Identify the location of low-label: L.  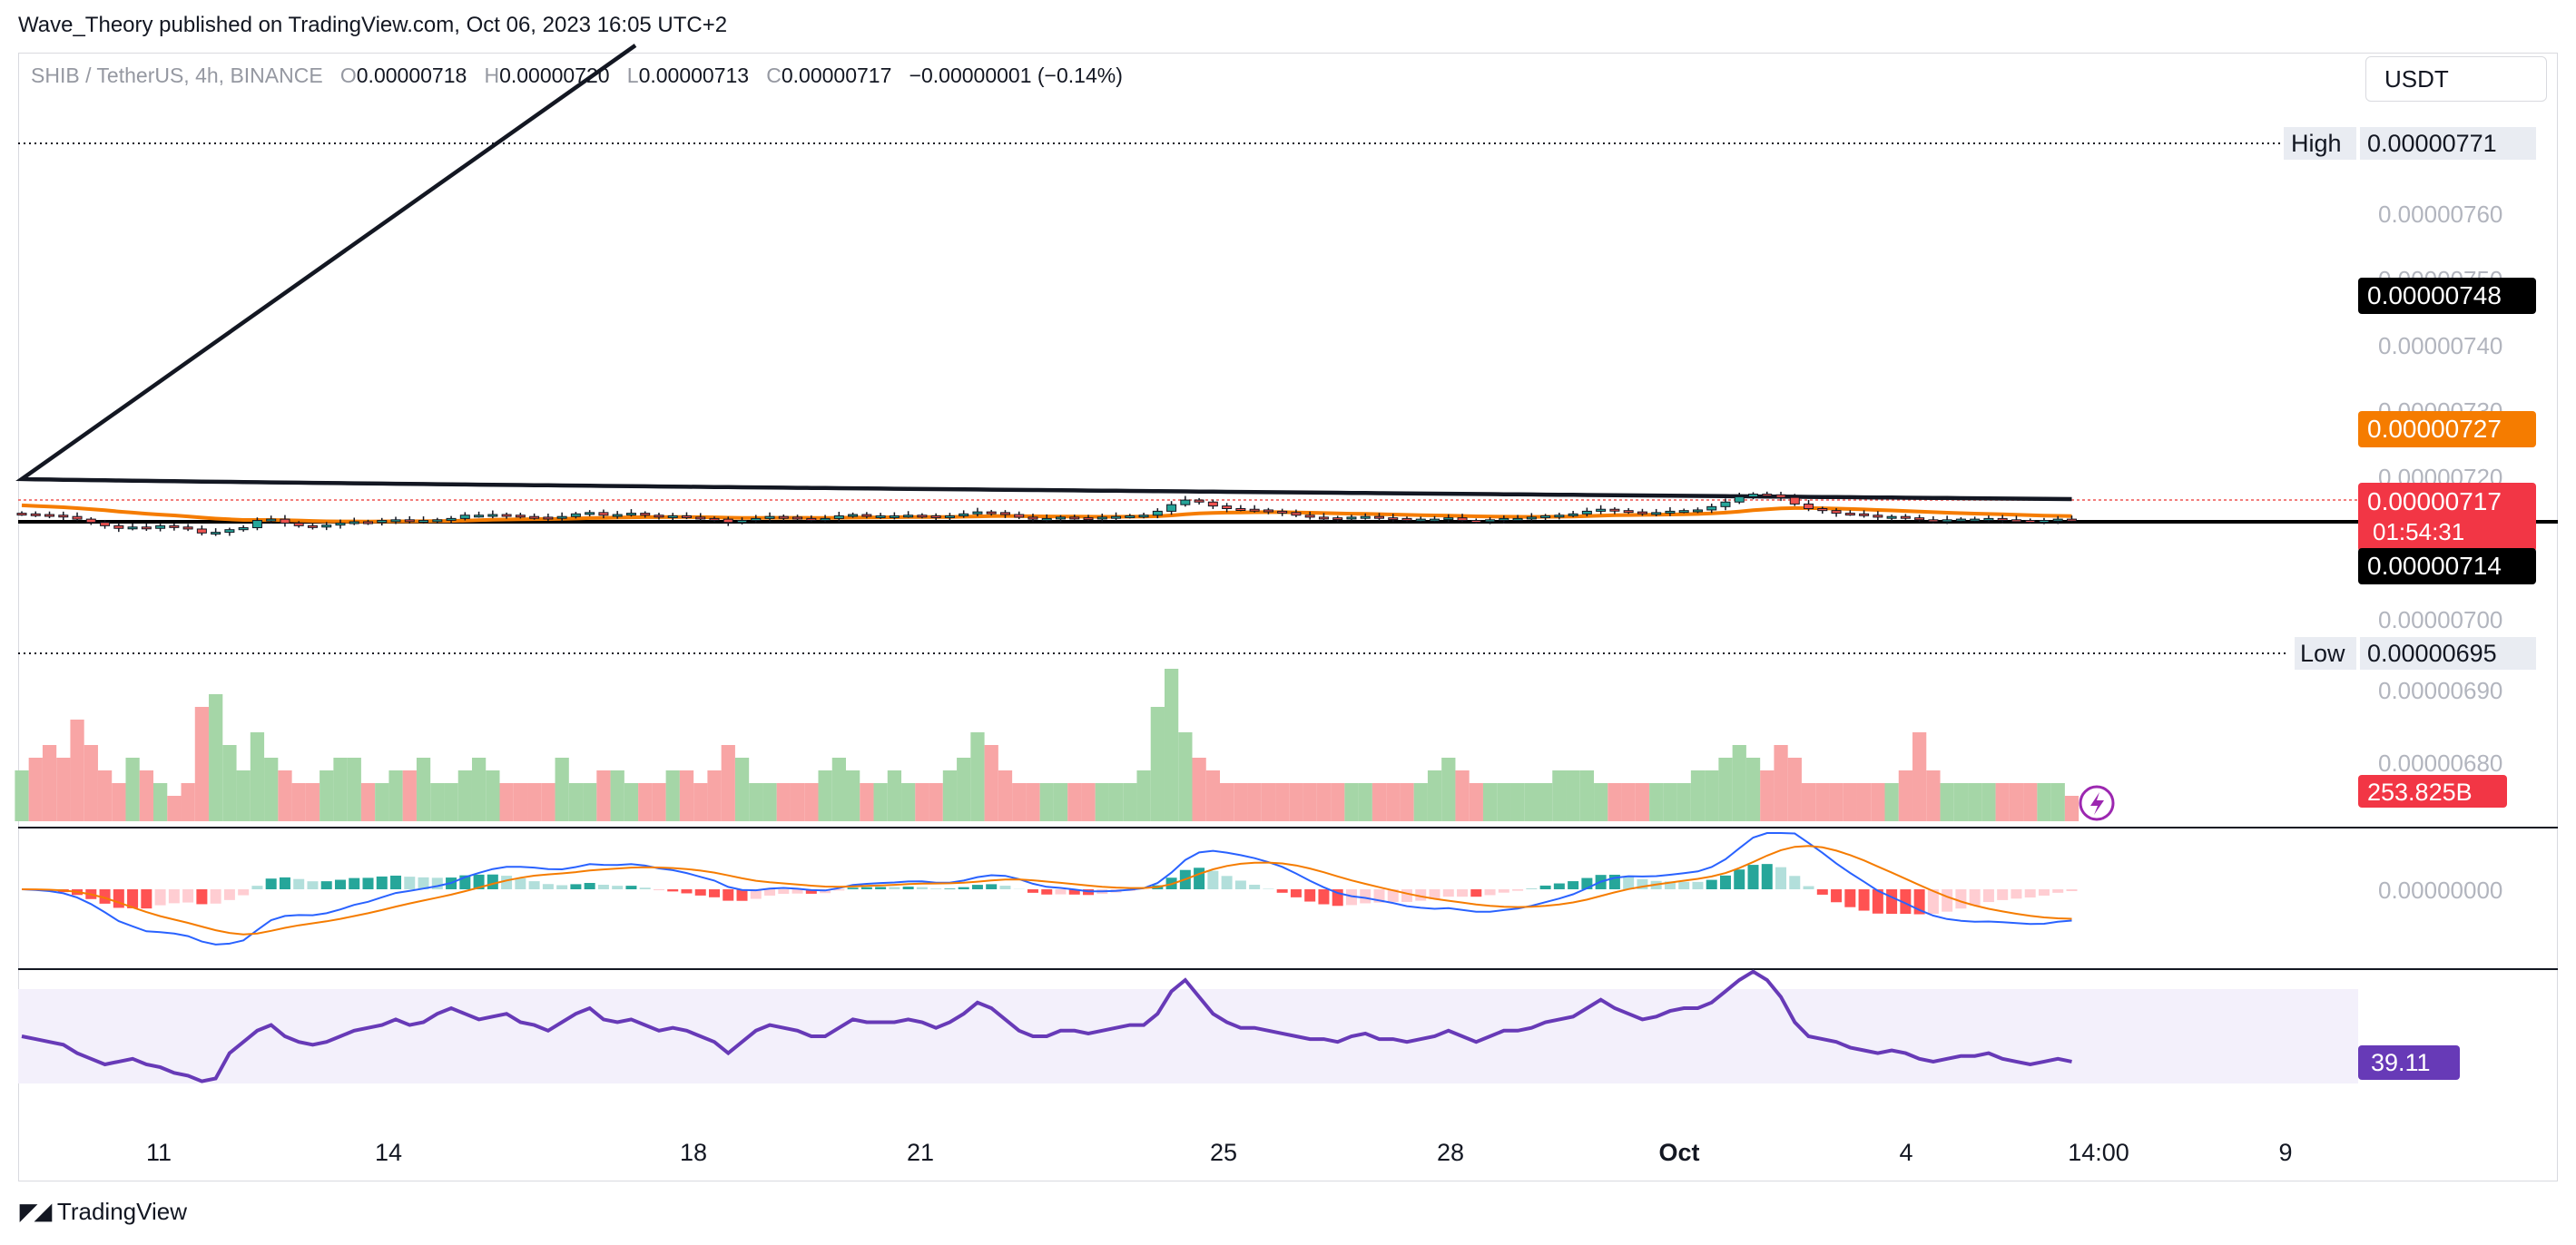
(632, 75).